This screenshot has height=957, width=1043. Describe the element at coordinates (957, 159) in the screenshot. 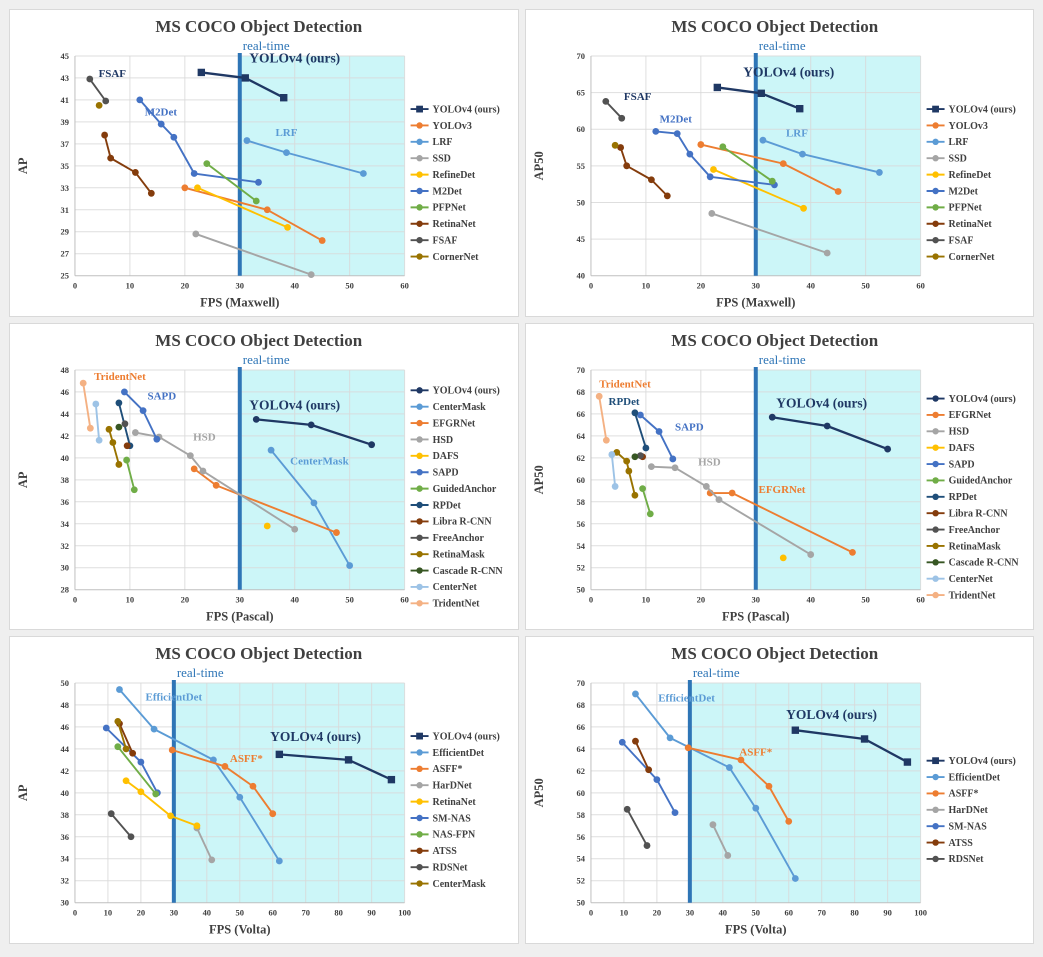

I see `legend-label: SSD` at that location.